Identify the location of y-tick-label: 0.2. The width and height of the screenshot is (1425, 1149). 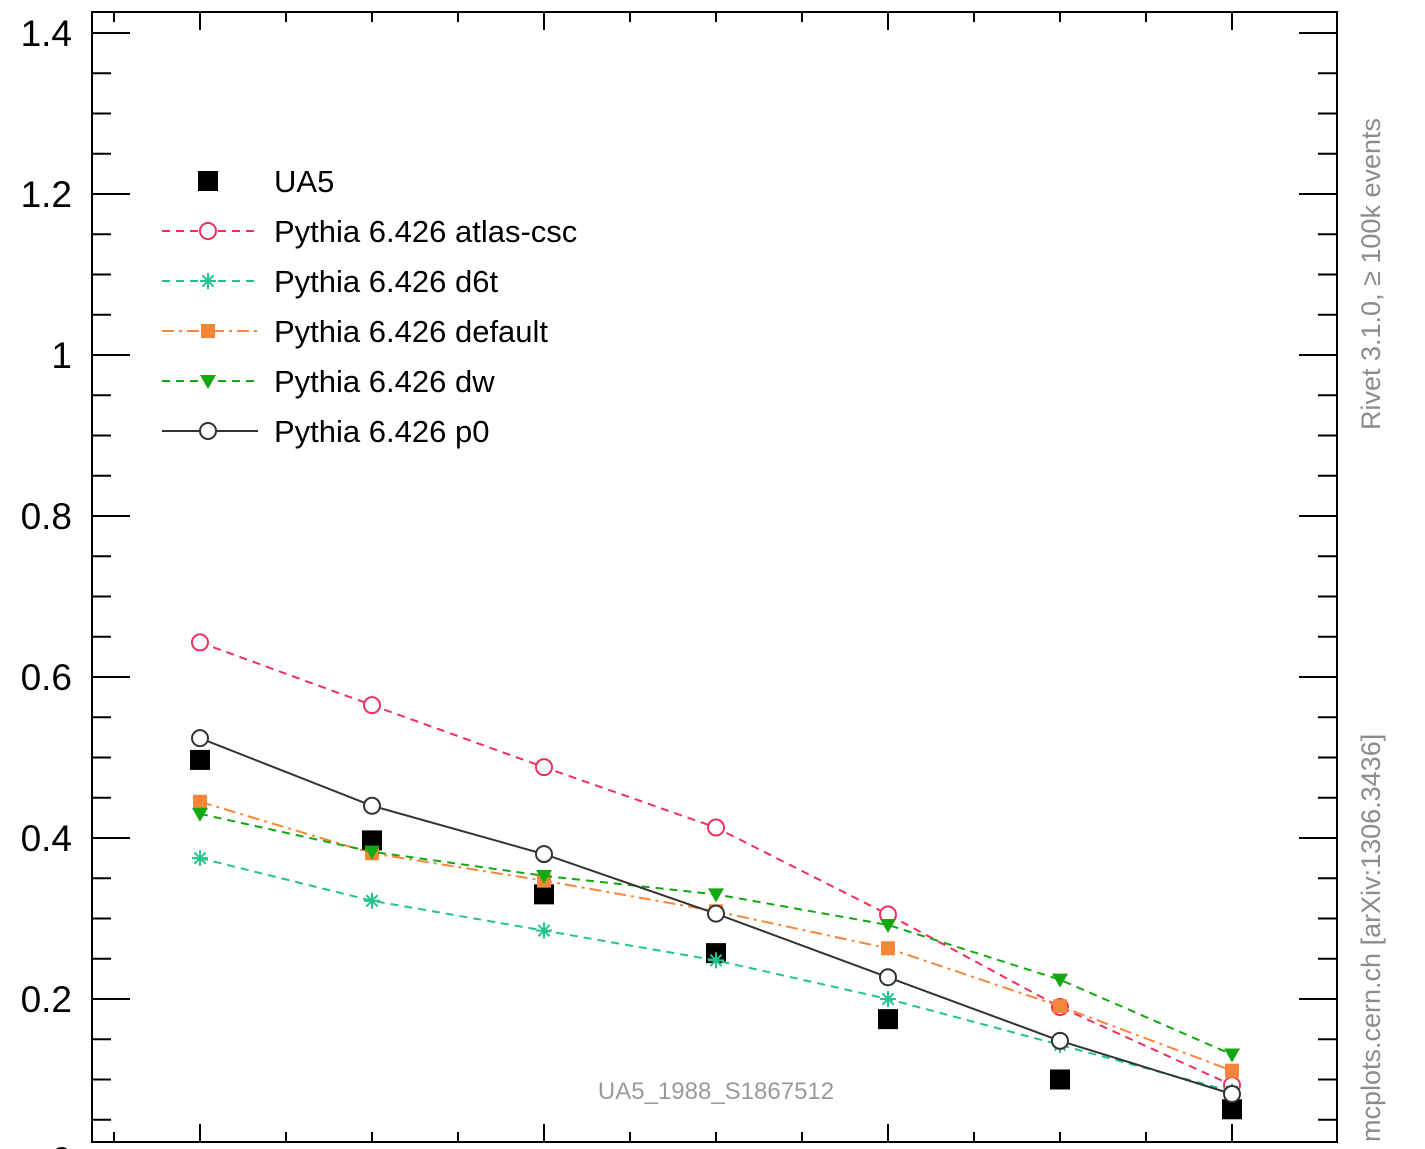
(46, 999).